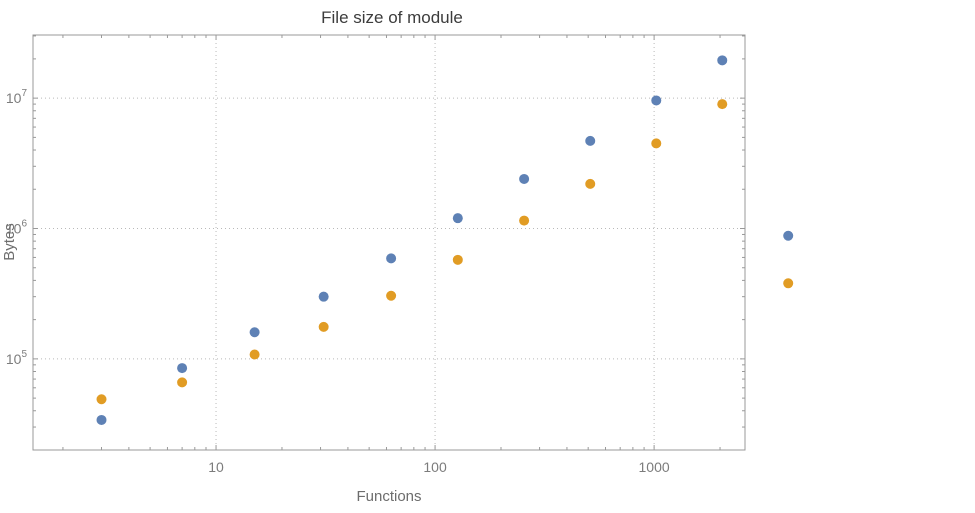  I want to click on x-tick-label: 100, so click(435, 467).